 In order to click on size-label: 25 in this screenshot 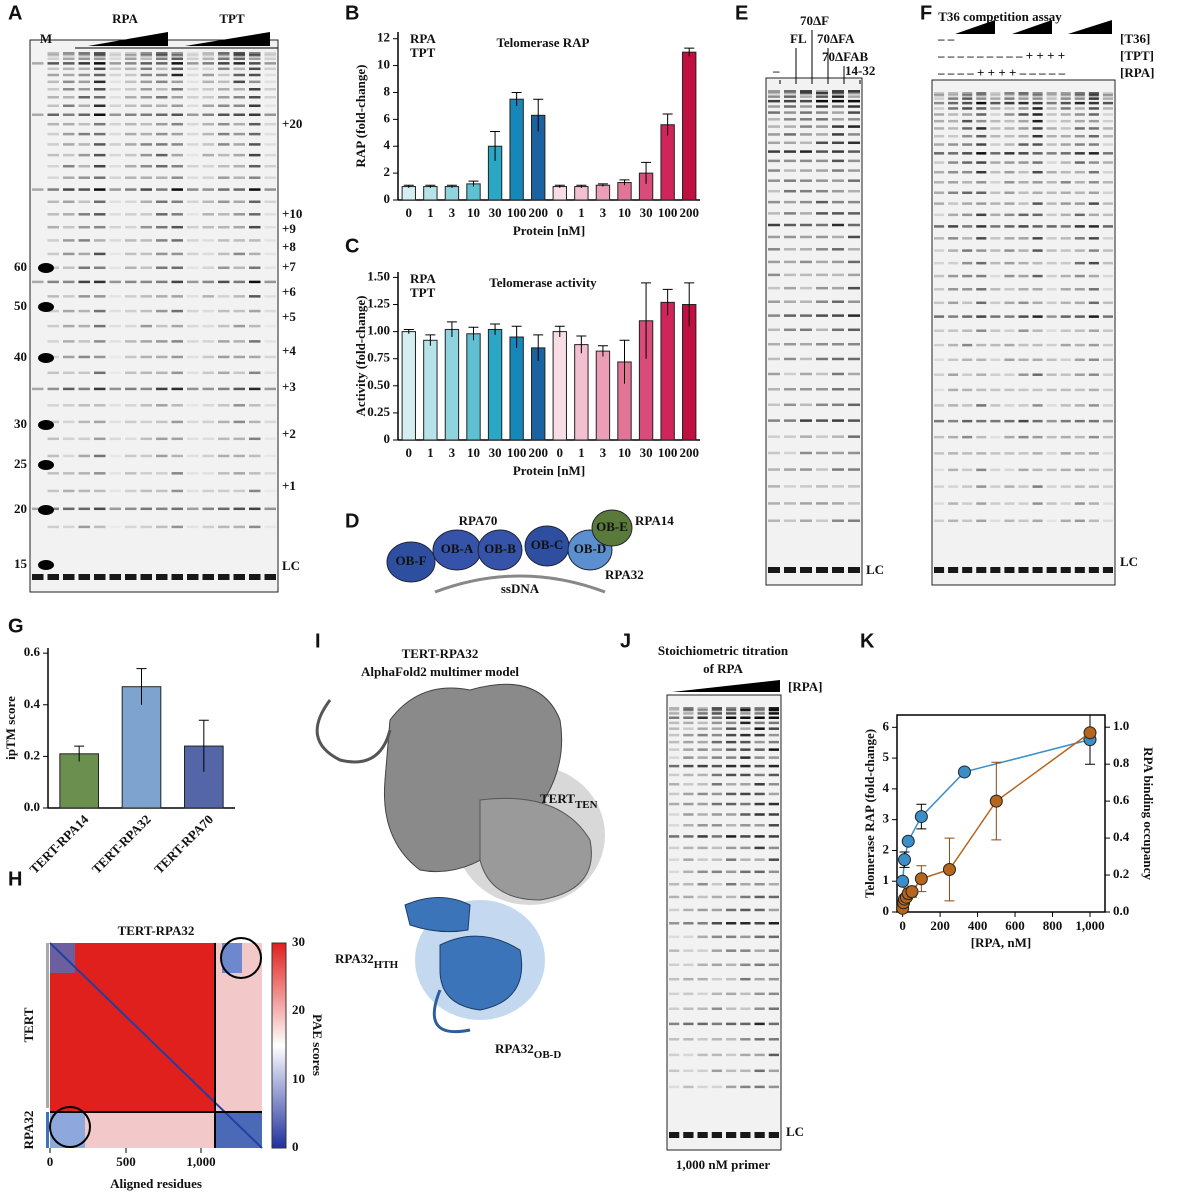, I will do `click(21, 463)`.